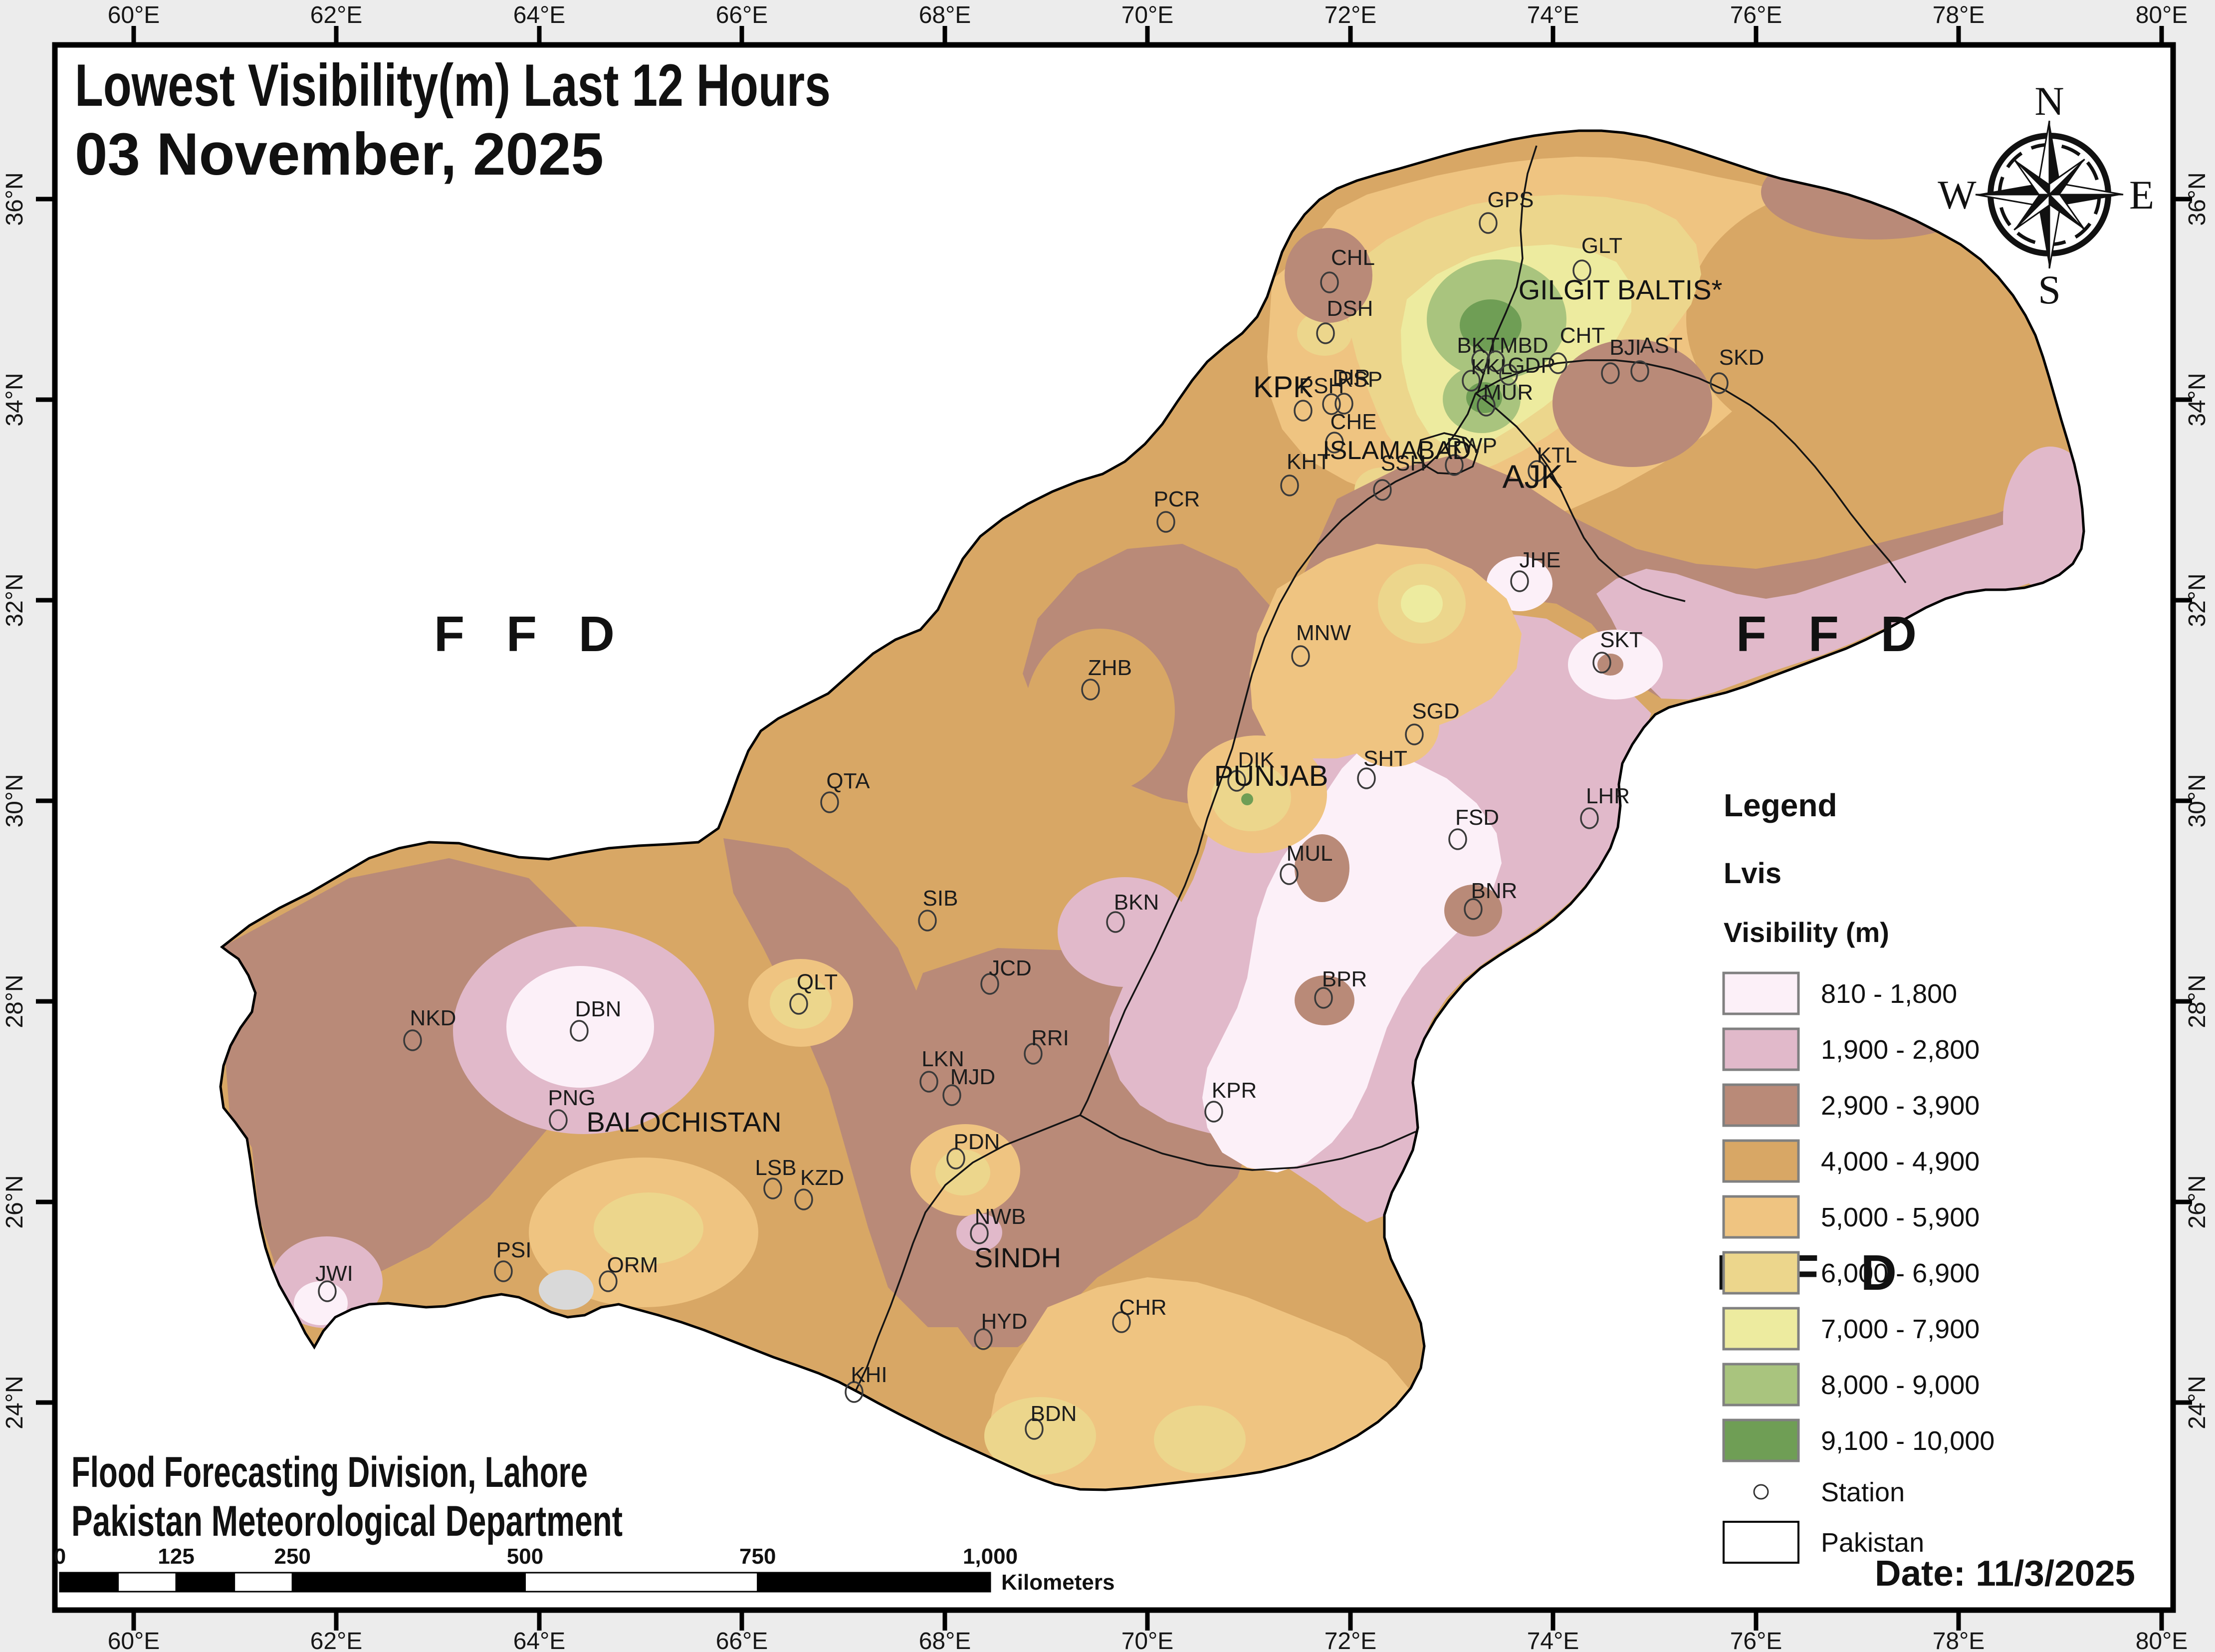  Describe the element at coordinates (1553, 1640) in the screenshot. I see `tick-label-bottom-74°E: 74°E` at that location.